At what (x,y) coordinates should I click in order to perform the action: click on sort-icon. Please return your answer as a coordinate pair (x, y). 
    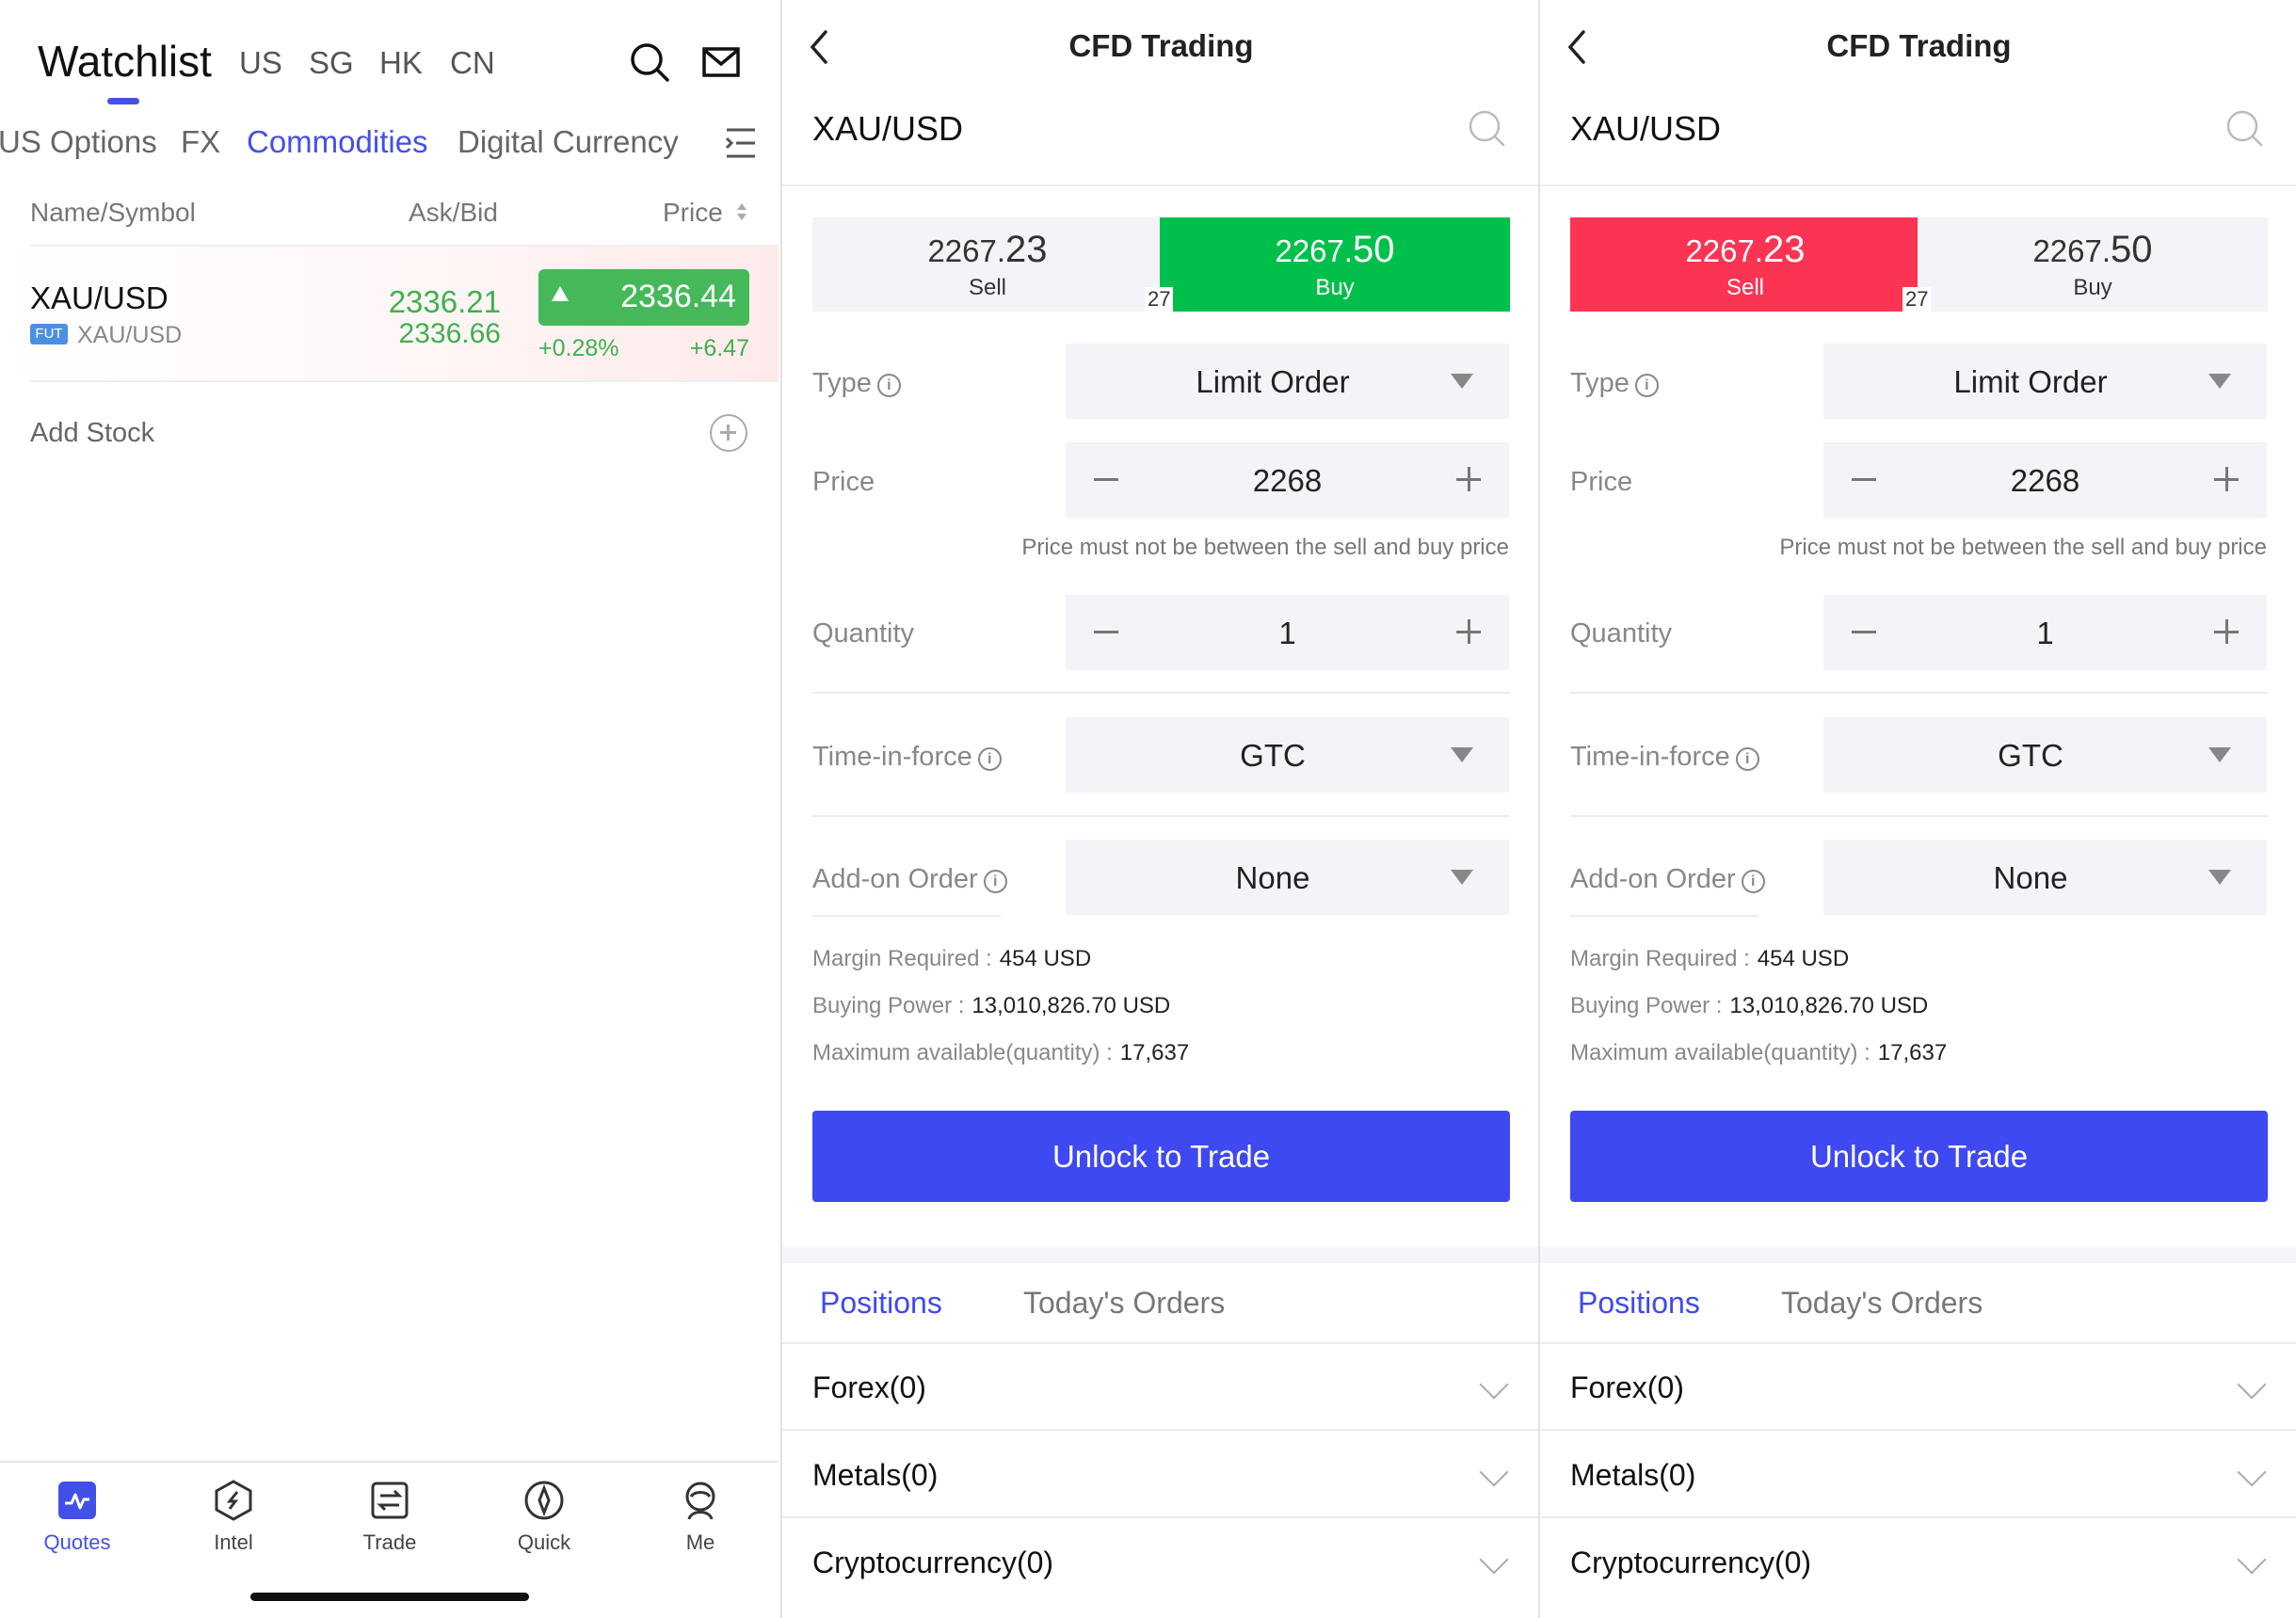
    Looking at the image, I should click on (741, 212).